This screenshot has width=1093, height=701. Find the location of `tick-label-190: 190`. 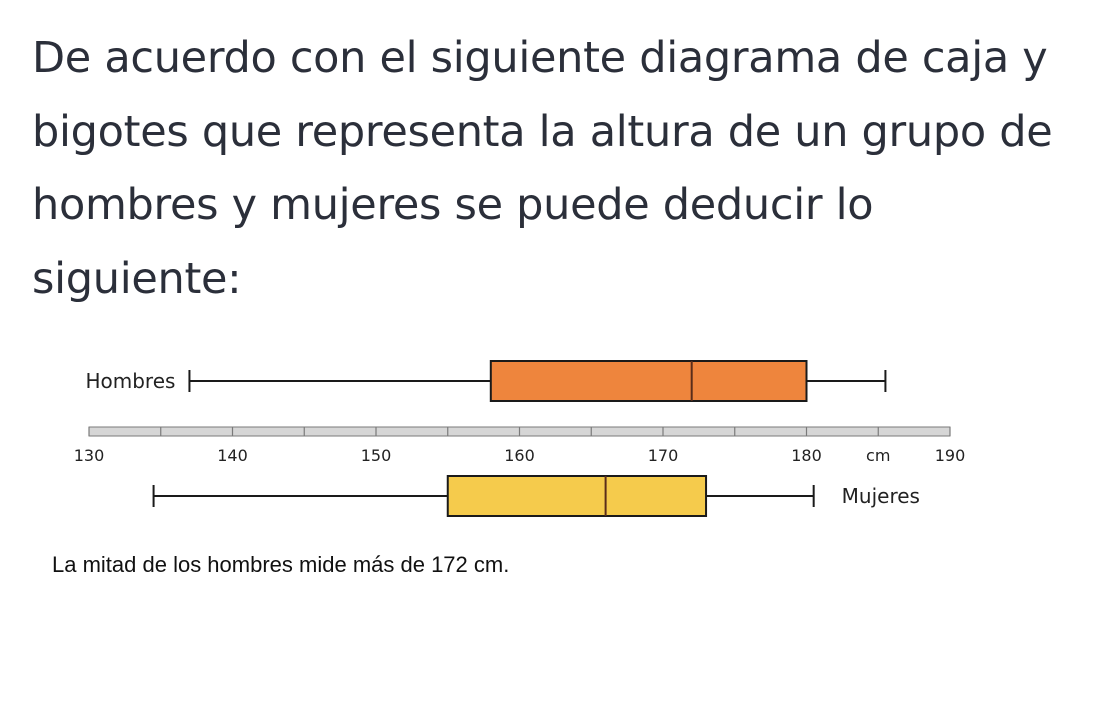

tick-label-190: 190 is located at coordinates (950, 455).